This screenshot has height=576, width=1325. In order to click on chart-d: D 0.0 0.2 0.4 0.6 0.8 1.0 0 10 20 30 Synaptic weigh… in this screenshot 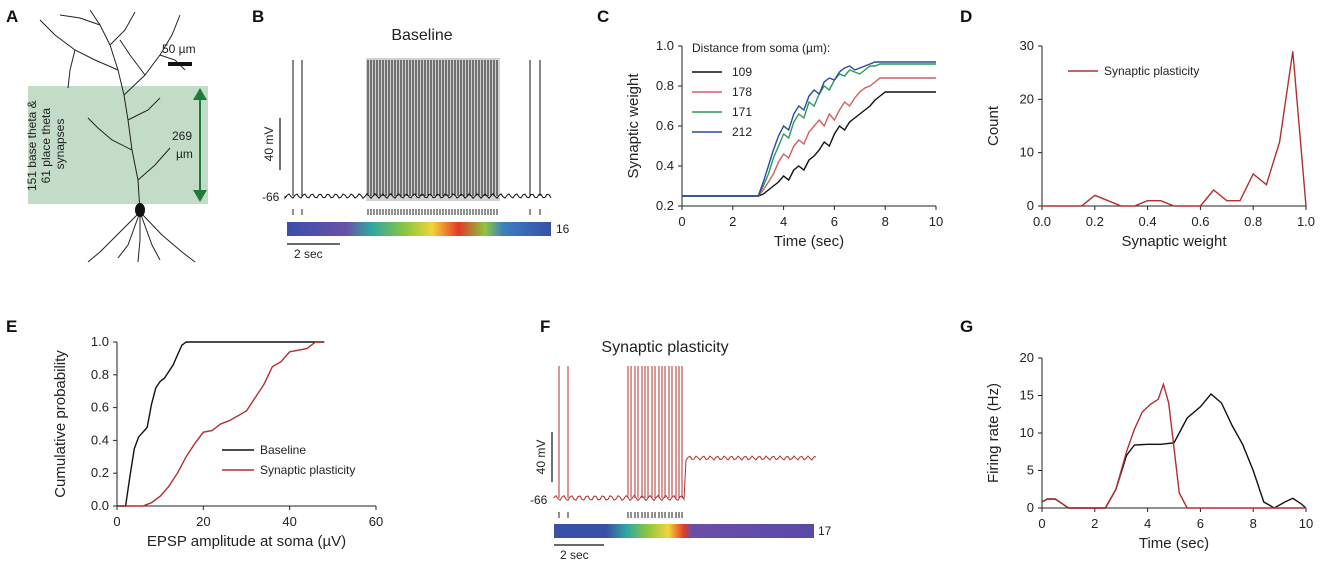, I will do `click(1137, 128)`.